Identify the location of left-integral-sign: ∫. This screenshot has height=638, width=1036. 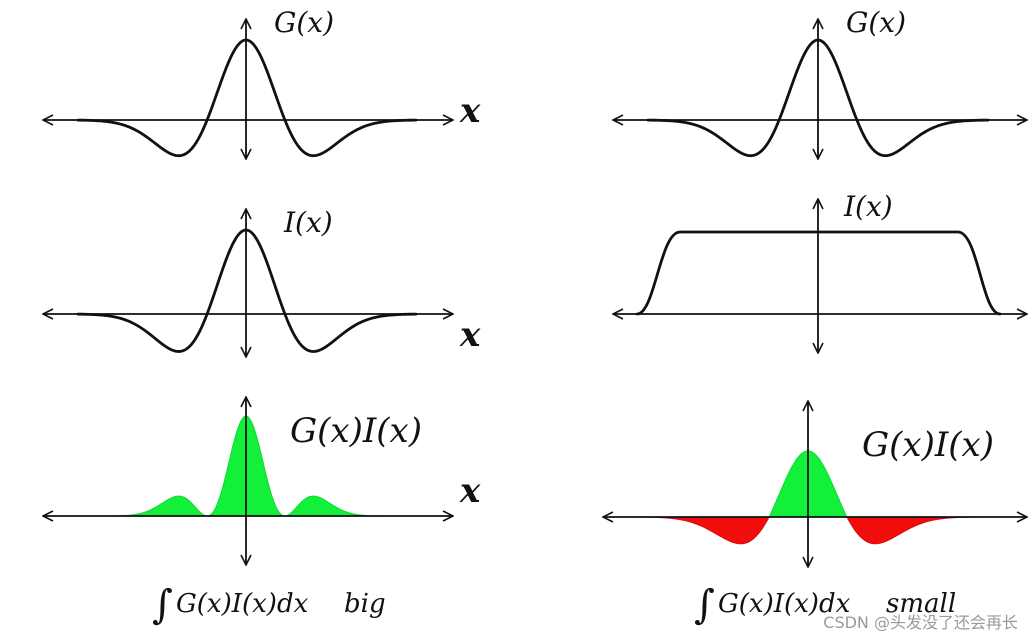
(162, 605).